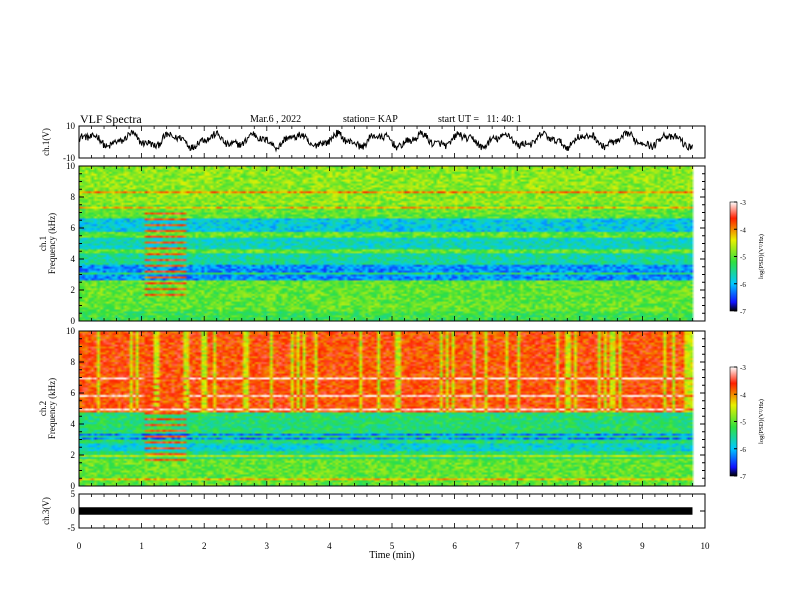 This screenshot has height=612, width=792. I want to click on ch2-spectrogram-ylabel: Frequency (kHz), so click(52, 408).